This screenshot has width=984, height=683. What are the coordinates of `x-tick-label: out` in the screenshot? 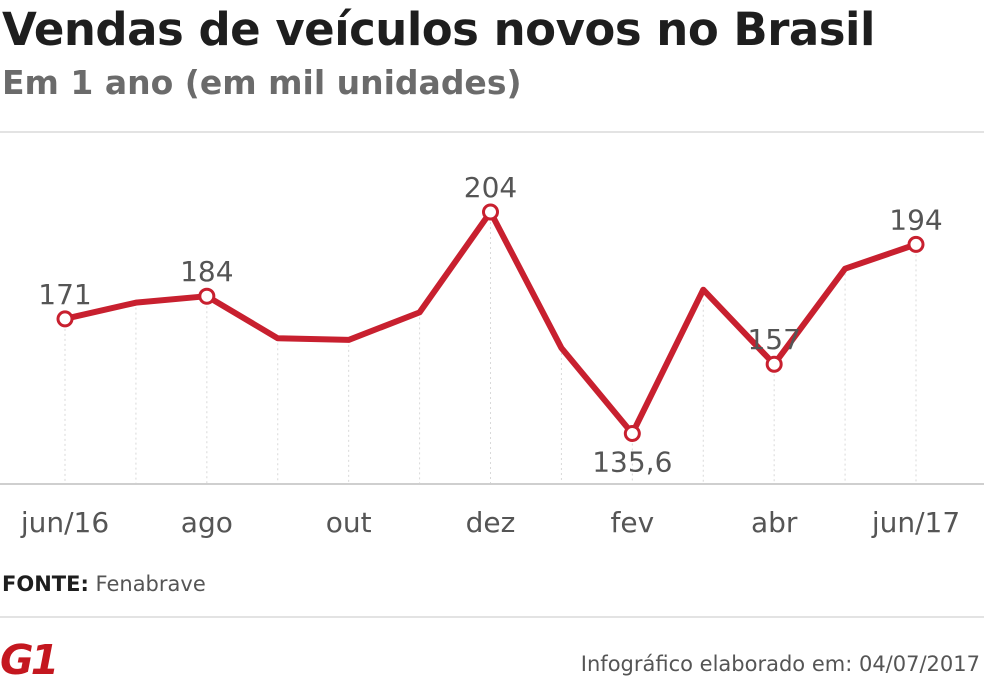 It's located at (349, 522).